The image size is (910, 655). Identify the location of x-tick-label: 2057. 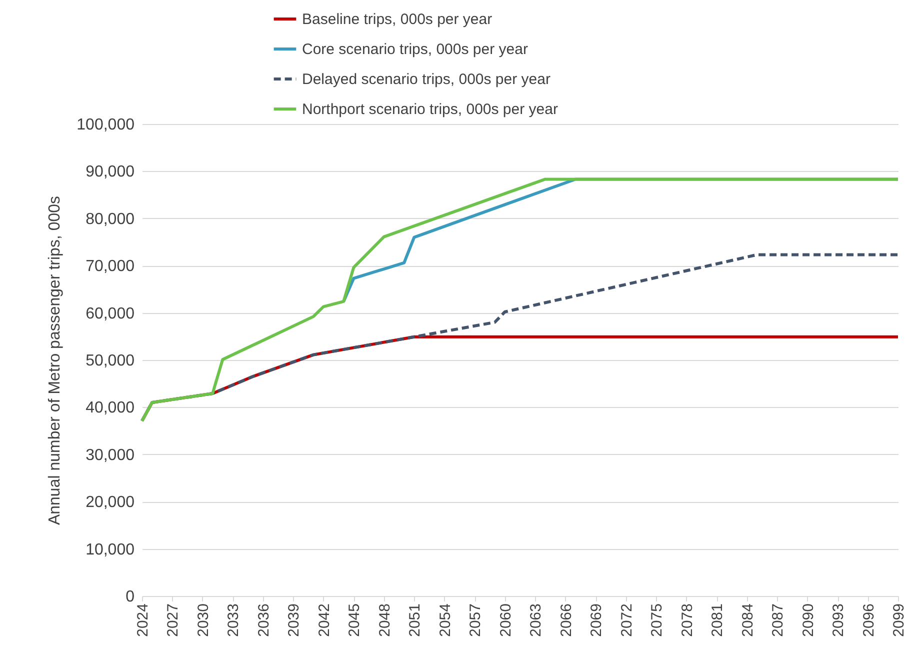
(475, 620).